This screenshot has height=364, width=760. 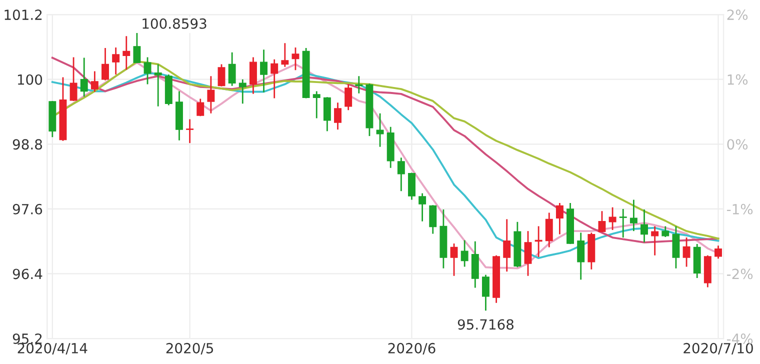 I want to click on annotation: 100.8593, so click(x=174, y=23).